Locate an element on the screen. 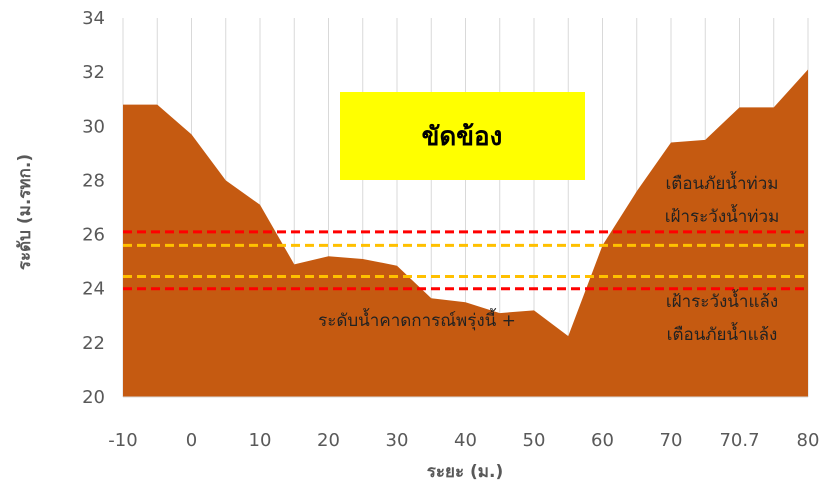  y-tick-label: 24 is located at coordinates (93, 289).